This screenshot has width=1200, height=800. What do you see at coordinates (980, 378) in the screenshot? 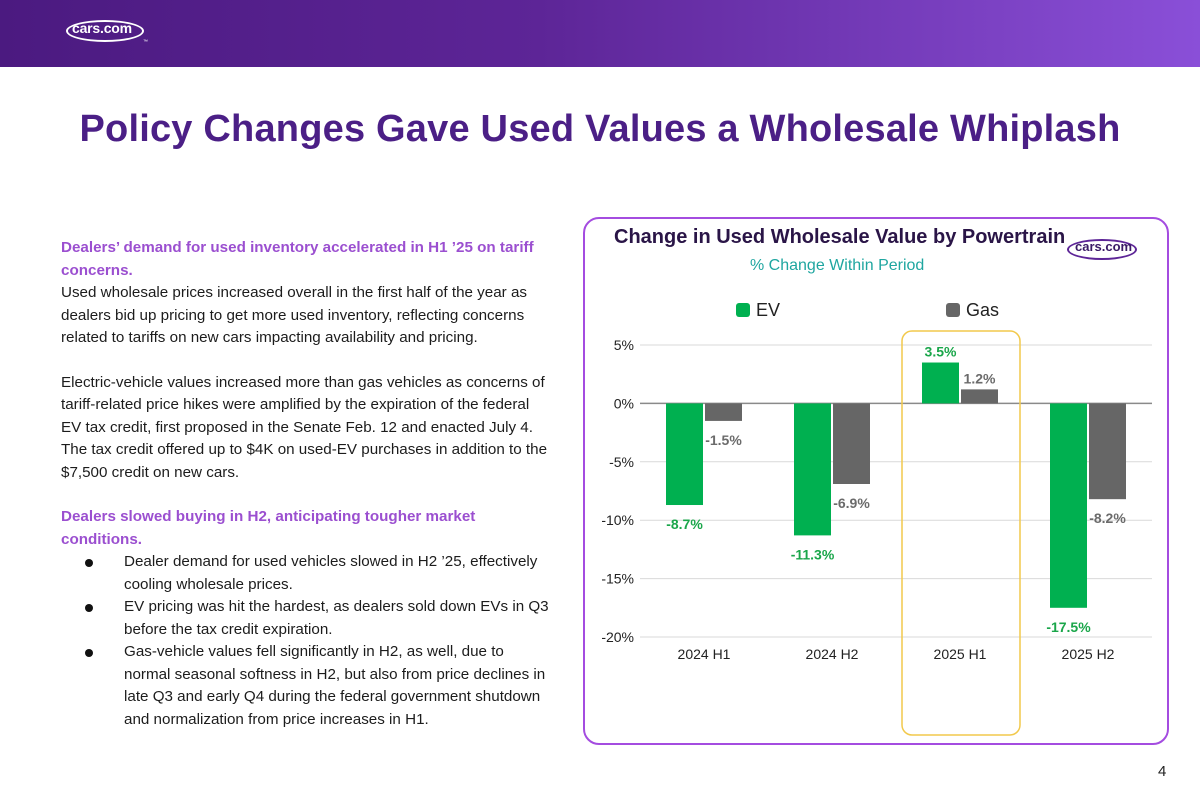
I see `data-label-gas: 1.2%` at bounding box center [980, 378].